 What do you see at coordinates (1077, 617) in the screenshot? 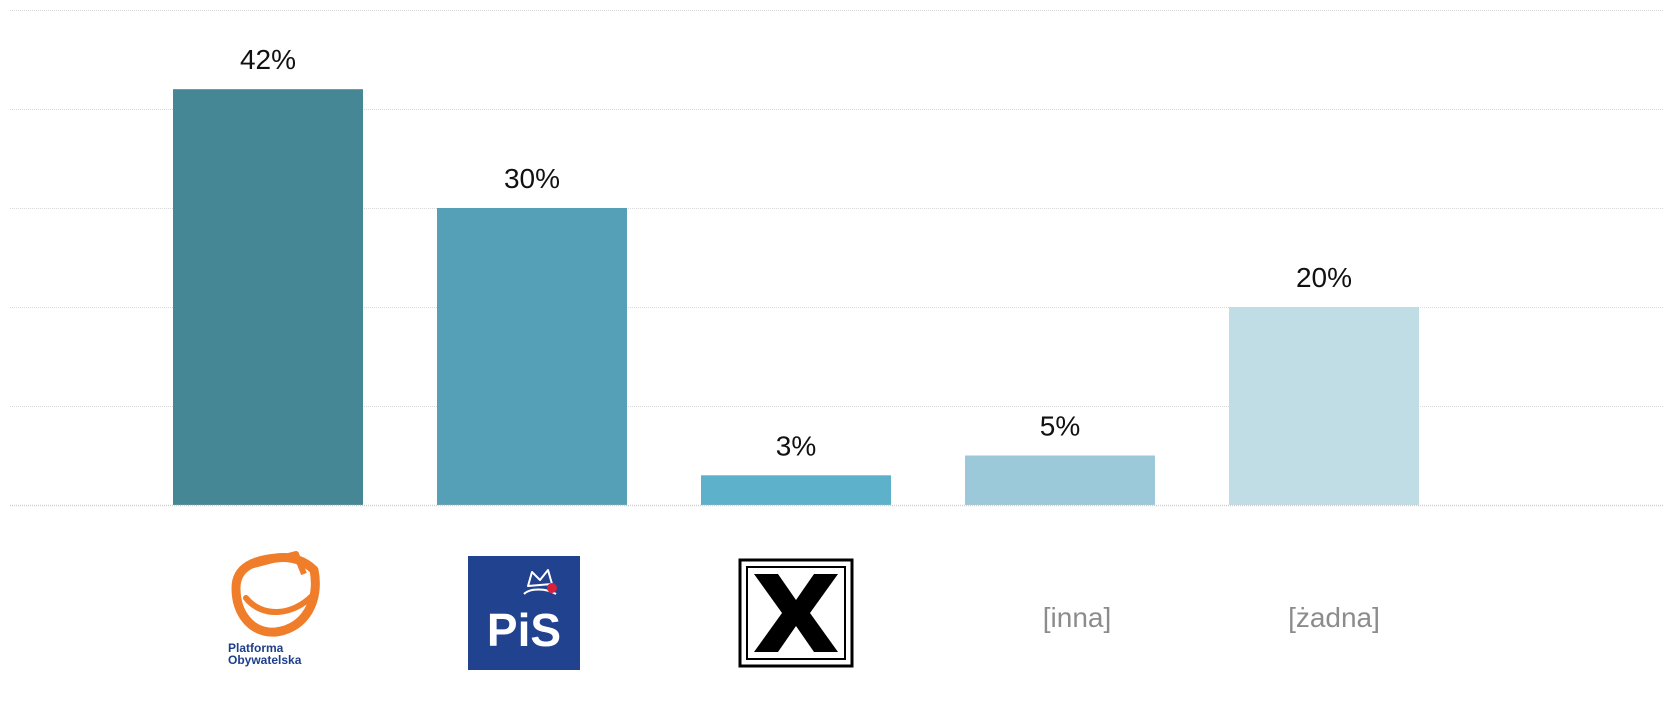
I see `category-label-inna: [inna]` at bounding box center [1077, 617].